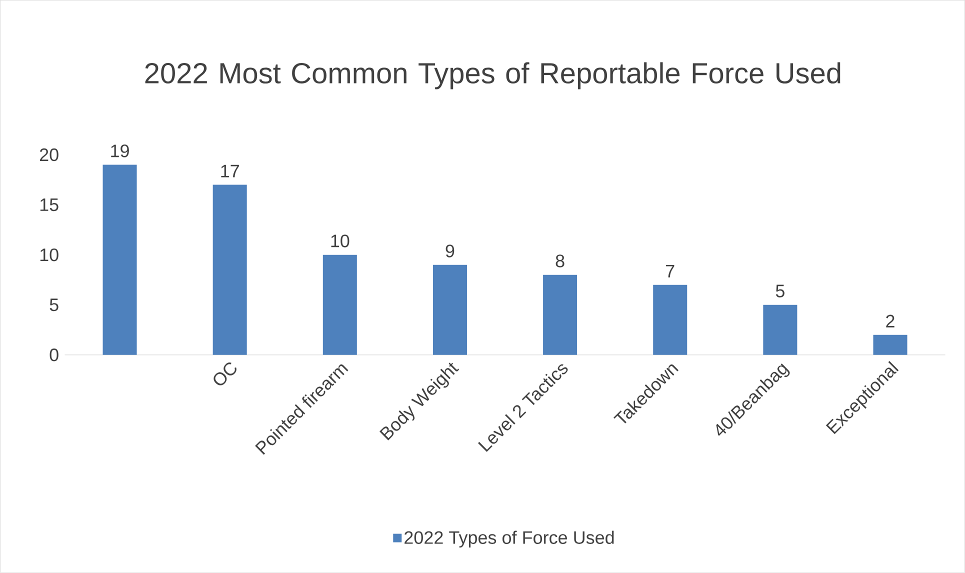 Image resolution: width=965 pixels, height=573 pixels. Describe the element at coordinates (890, 321) in the screenshot. I see `data-label: 2` at that location.